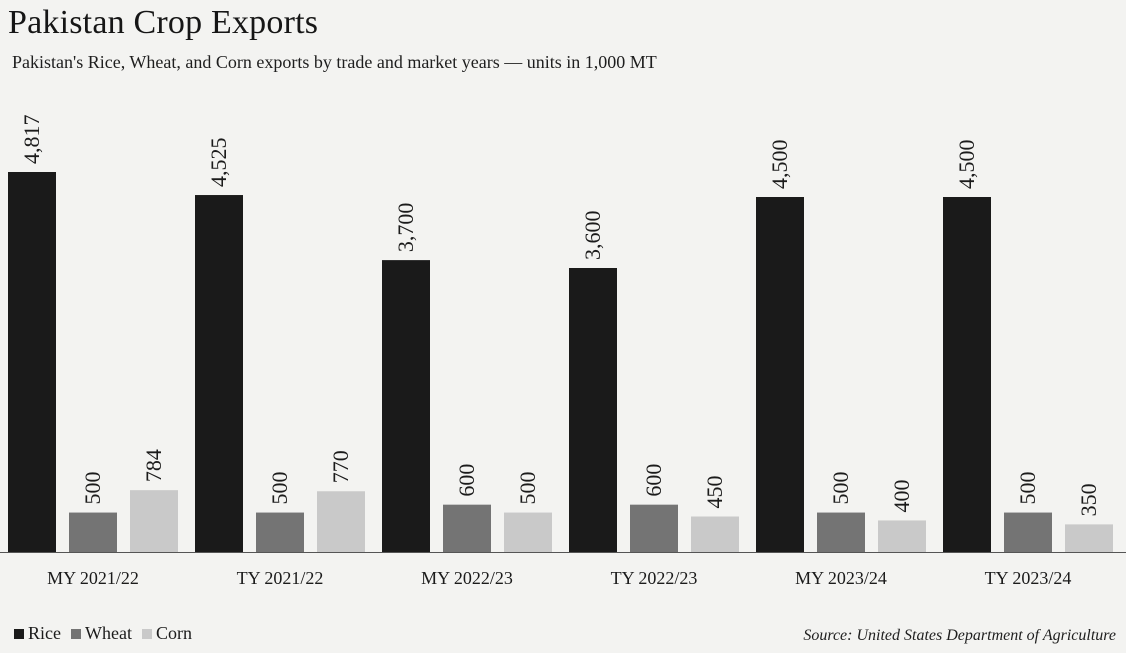 The width and height of the screenshot is (1126, 653). Describe the element at coordinates (1028, 578) in the screenshot. I see `x-tick-label-6: TY 2023/24` at that location.